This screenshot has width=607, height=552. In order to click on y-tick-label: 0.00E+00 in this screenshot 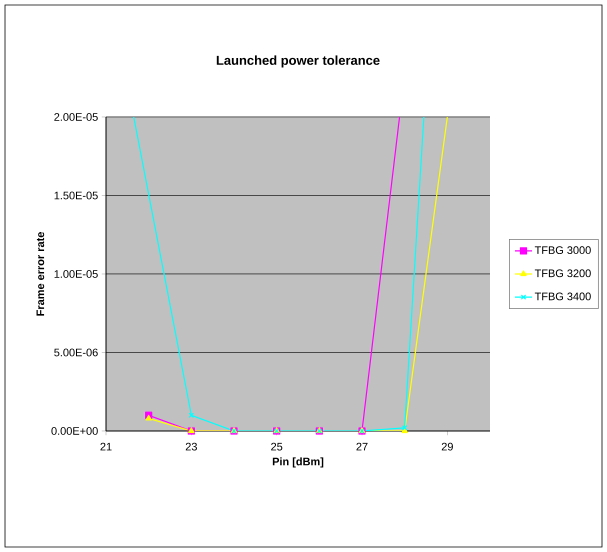, I will do `click(74, 431)`.